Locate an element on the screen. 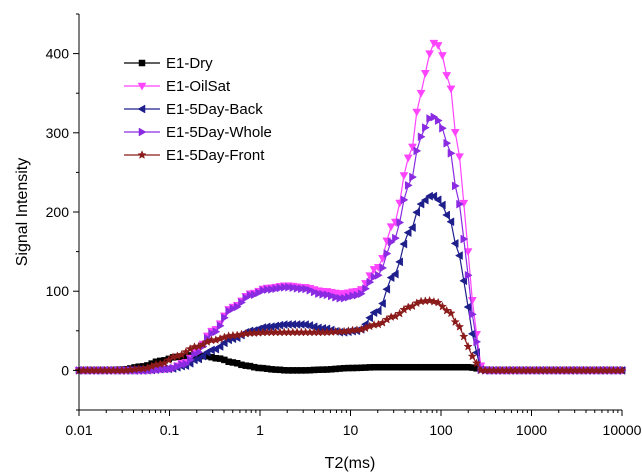 The image size is (642, 474). x-tick-label: 0.1 is located at coordinates (170, 430).